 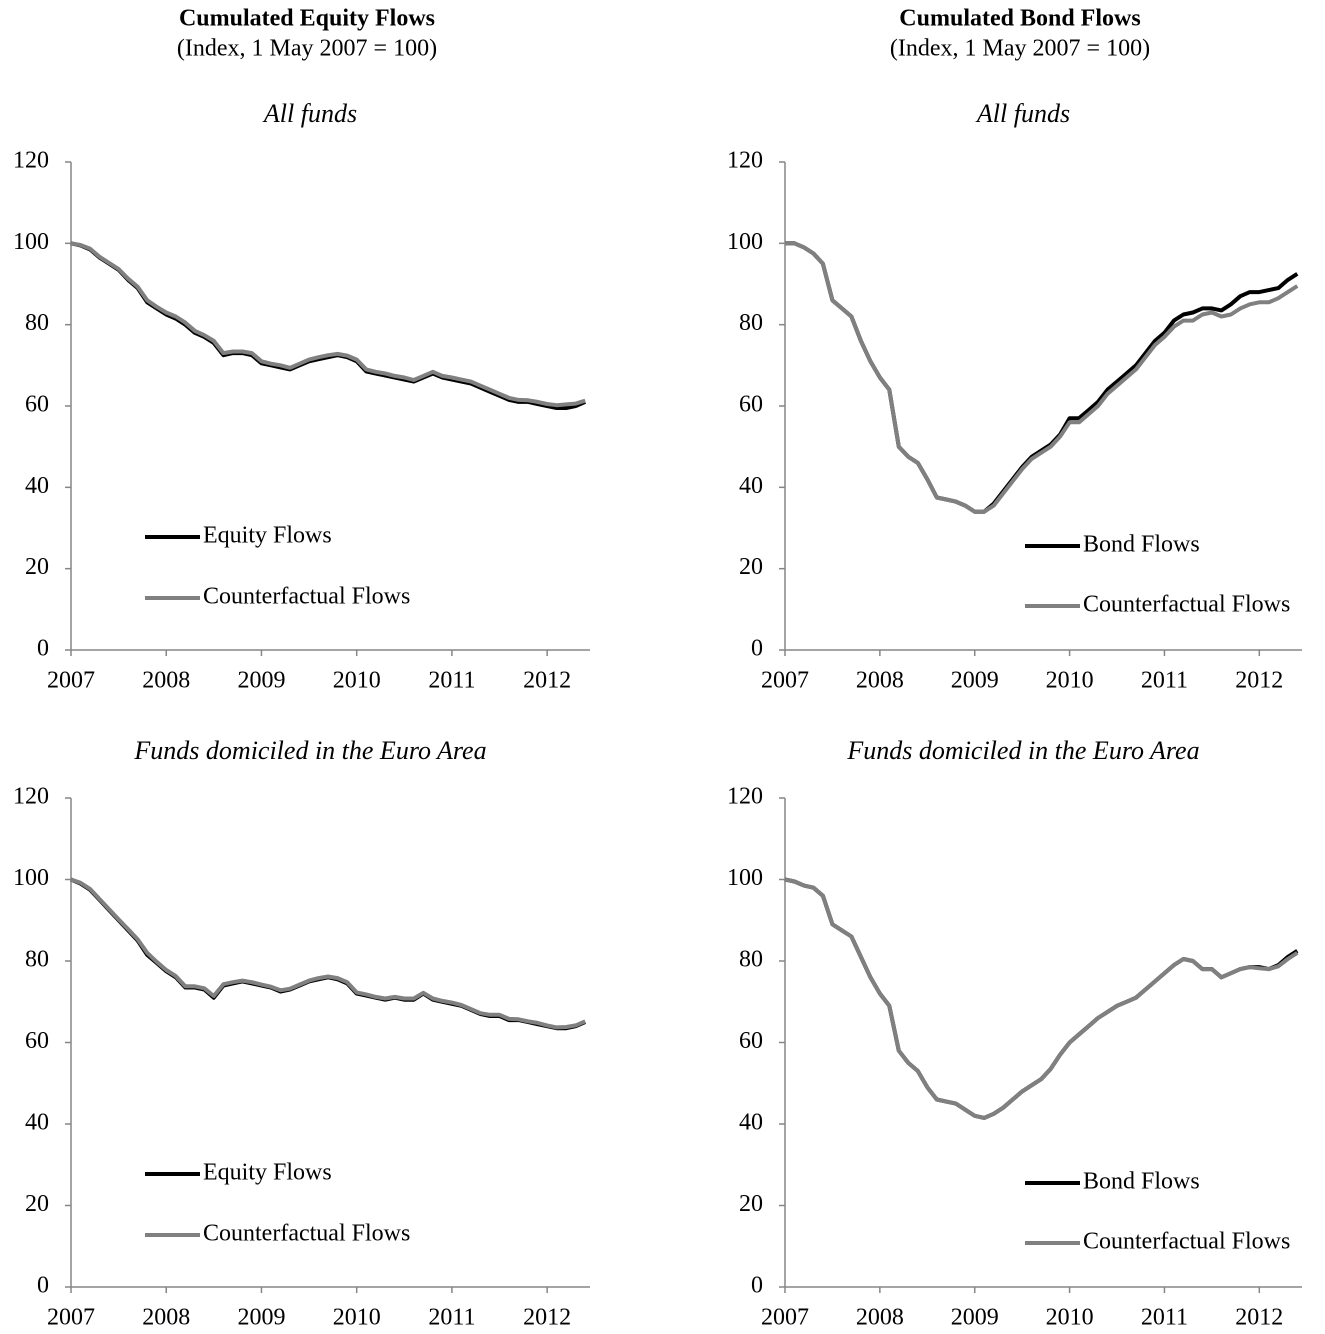 I want to click on column-title: Cumulated Equity Flows, so click(x=307, y=19).